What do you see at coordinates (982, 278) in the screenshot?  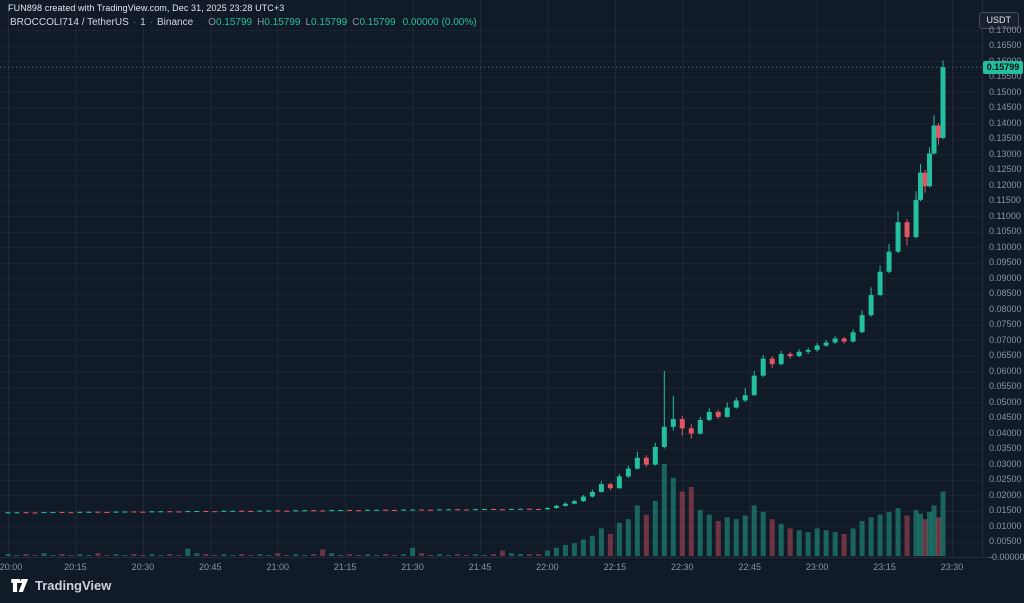 I see `price-axis-separator` at bounding box center [982, 278].